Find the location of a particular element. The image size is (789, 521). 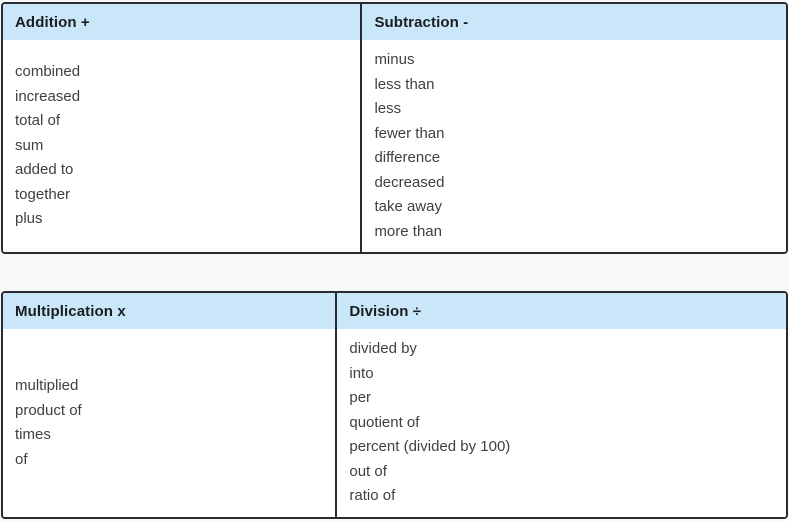

keyword-term: ratio of is located at coordinates (372, 496).